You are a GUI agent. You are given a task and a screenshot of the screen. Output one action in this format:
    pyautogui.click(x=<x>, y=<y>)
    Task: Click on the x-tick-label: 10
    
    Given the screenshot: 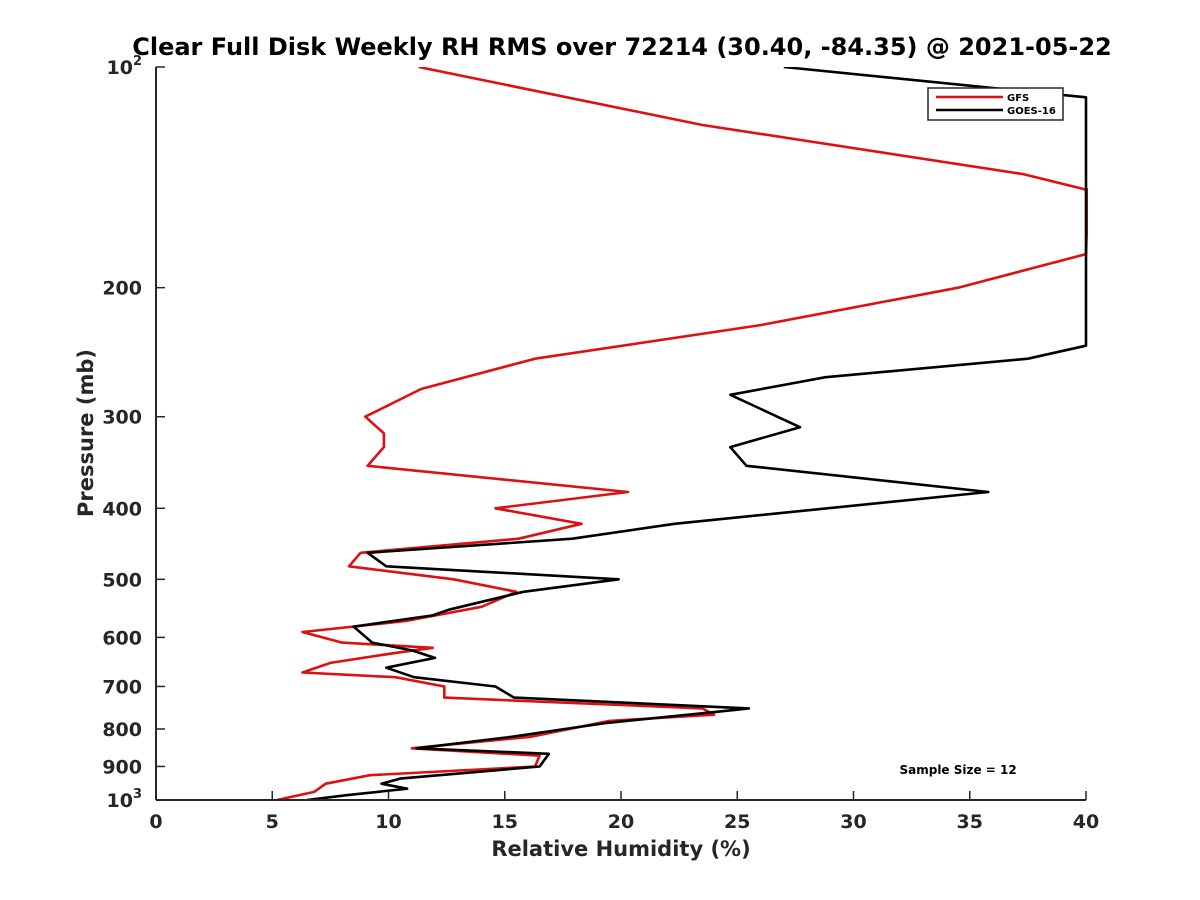 What is the action you would take?
    pyautogui.click(x=388, y=822)
    